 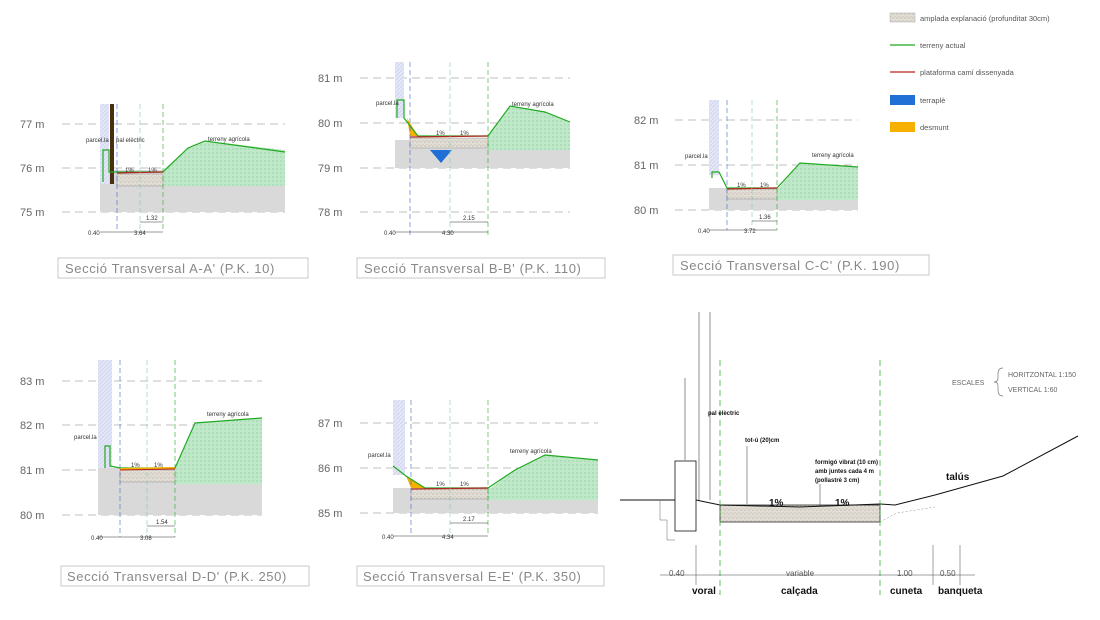 I want to click on section-title: Secció Transversal B-B' (P.K. 110), so click(x=472, y=268).